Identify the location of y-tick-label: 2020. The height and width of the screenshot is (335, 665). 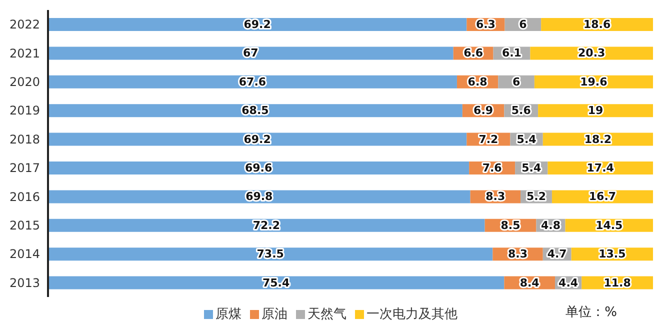
(24, 82).